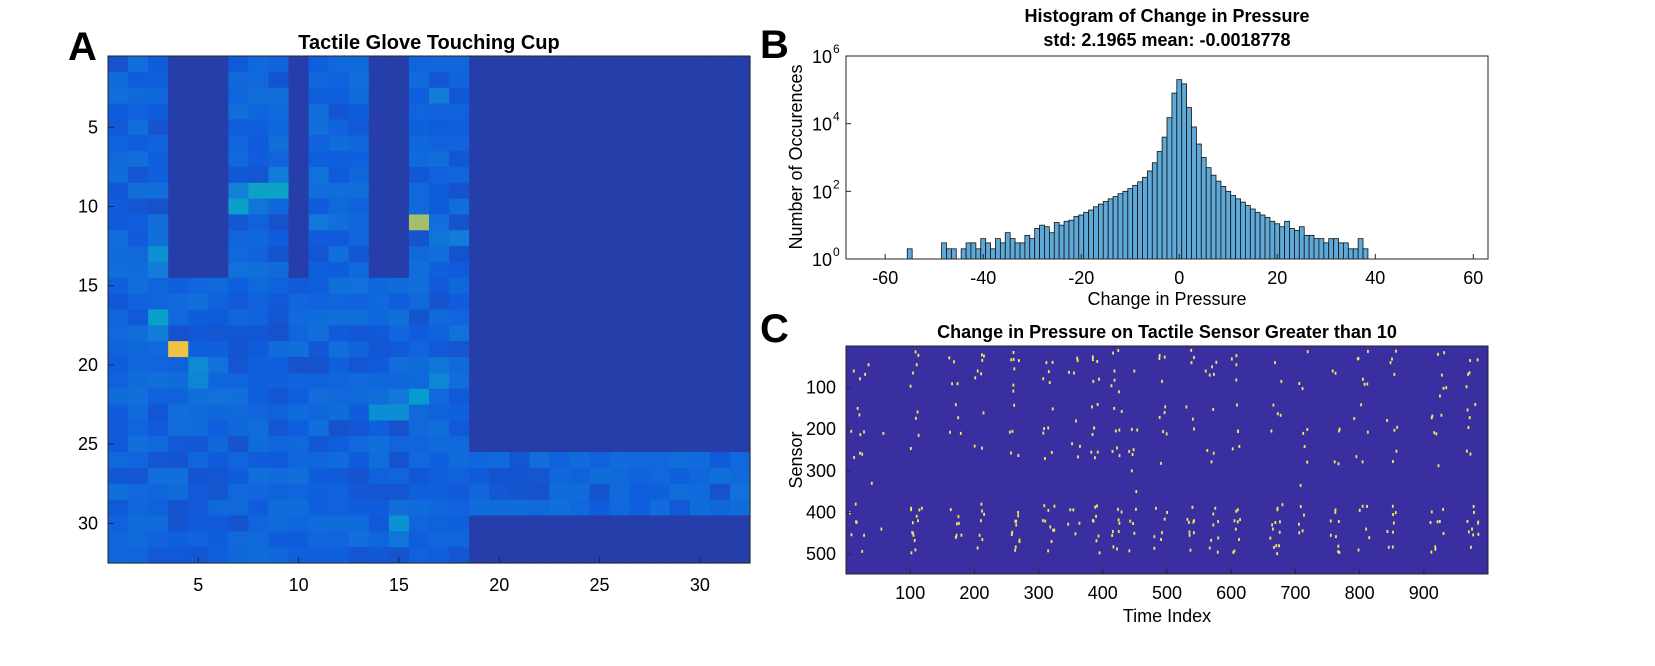  I want to click on raster-xtick-label: 200, so click(974, 593).